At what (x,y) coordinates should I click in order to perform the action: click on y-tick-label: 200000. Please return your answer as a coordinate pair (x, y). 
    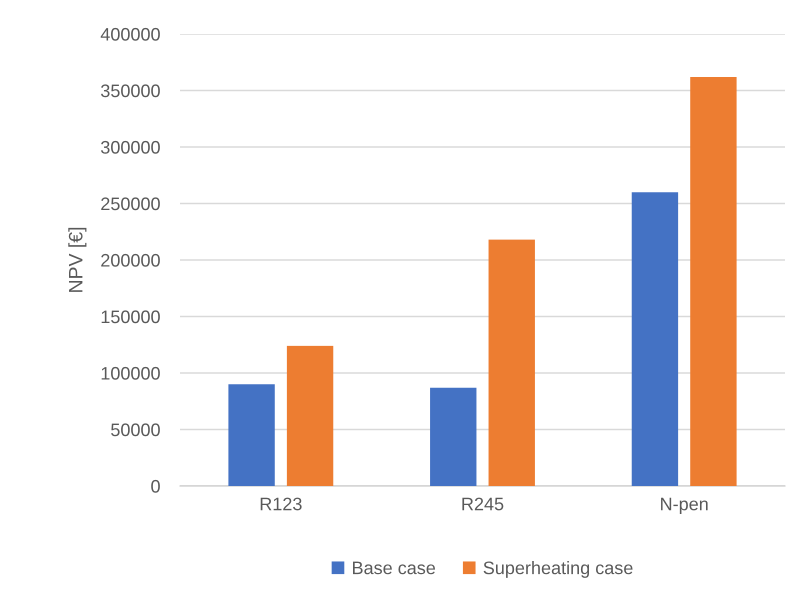
    Looking at the image, I should click on (130, 260).